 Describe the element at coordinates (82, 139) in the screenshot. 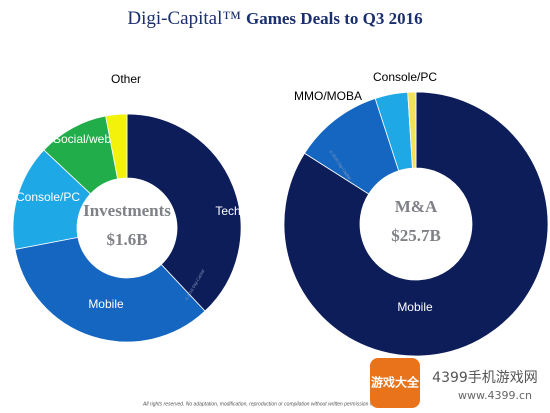

I see `slice-label: Social/web` at that location.